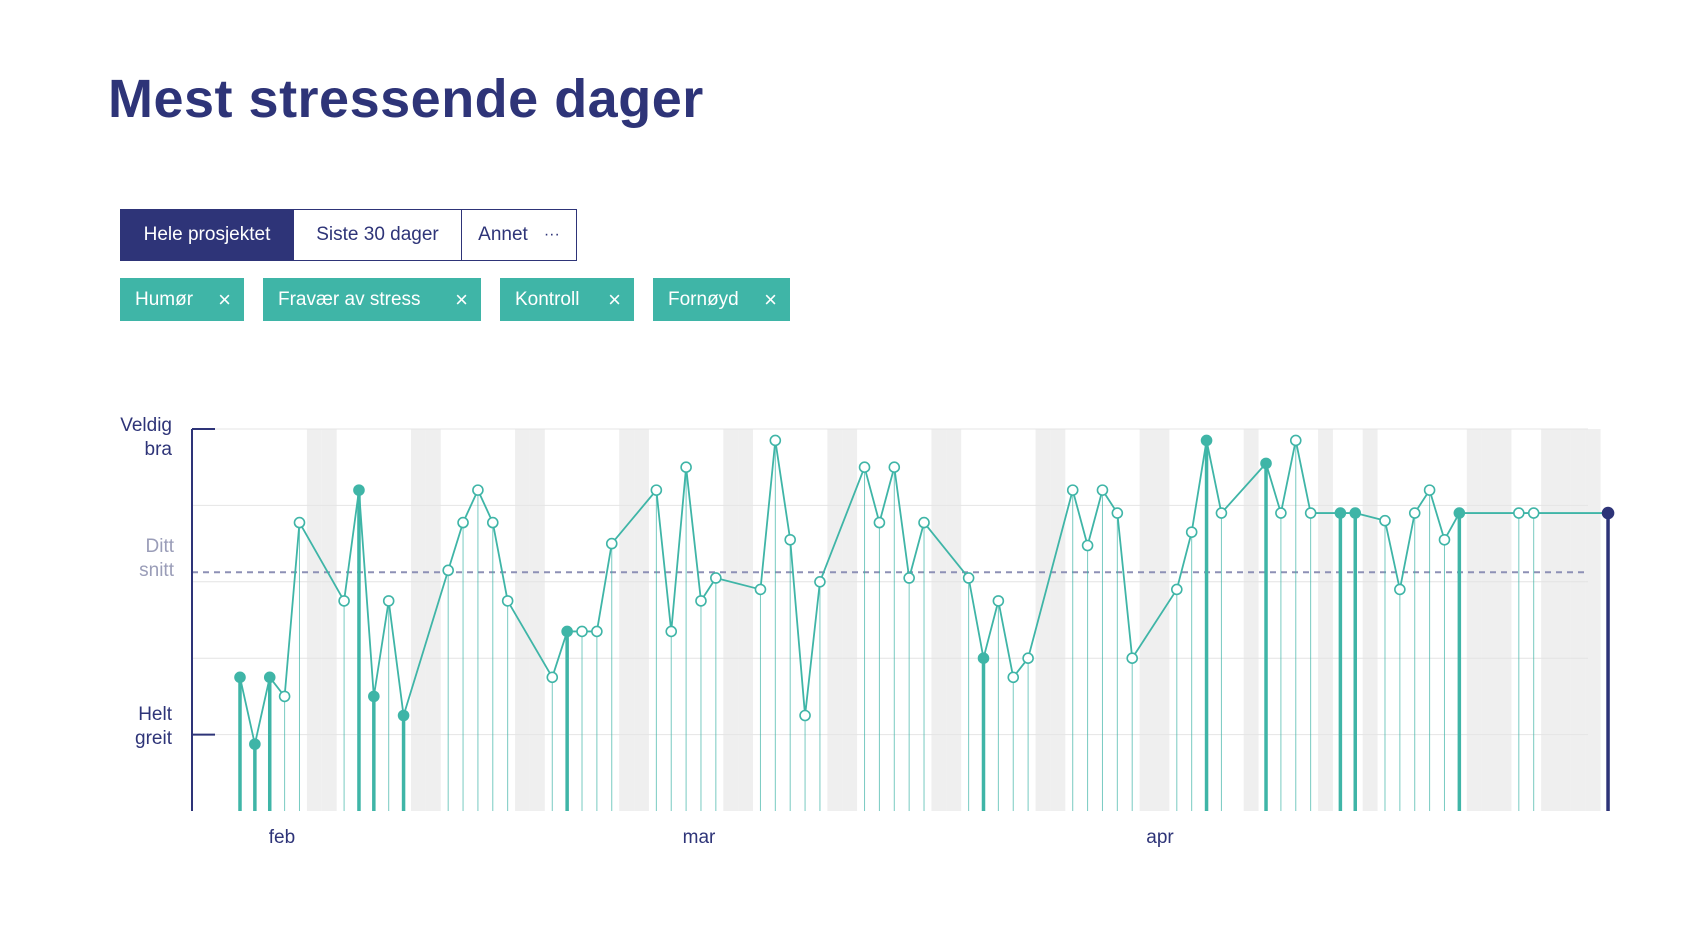 Image resolution: width=1700 pixels, height=948 pixels. I want to click on y-label-average-line1: Ditt, so click(160, 546).